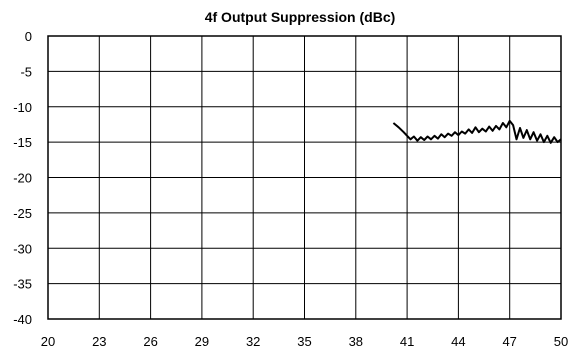 The height and width of the screenshot is (363, 571). Describe the element at coordinates (22, 178) in the screenshot. I see `y-tick-label: -20` at that location.